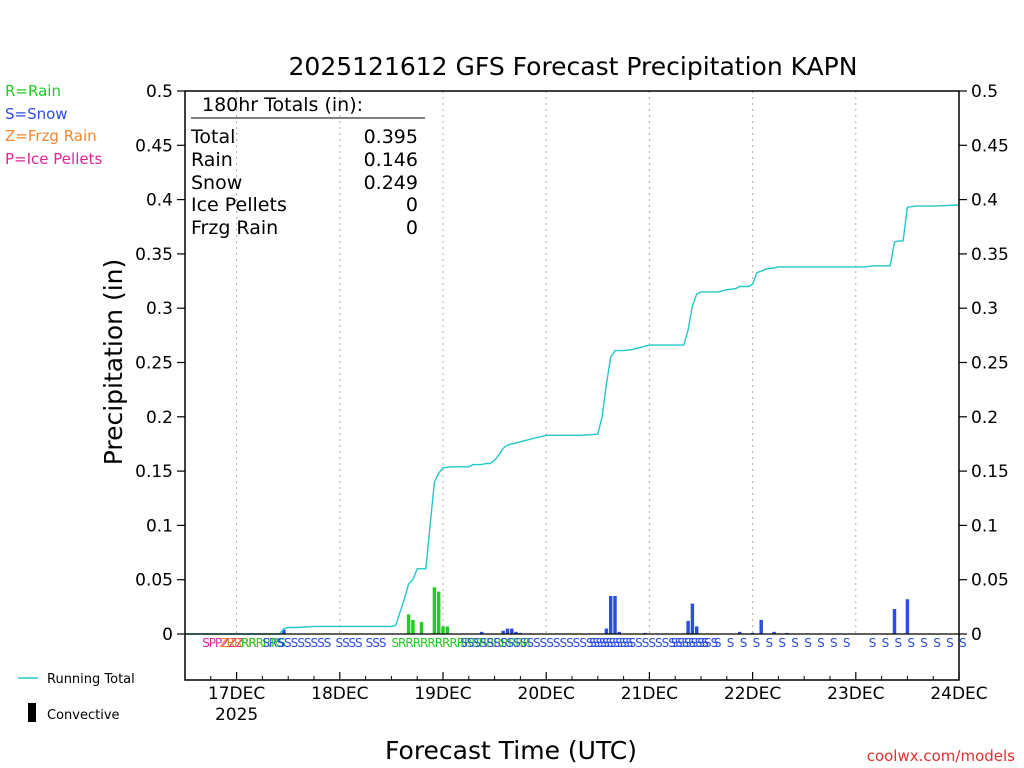 This screenshot has height=768, width=1024. What do you see at coordinates (167, 635) in the screenshot?
I see `y-tick-label-left: 0` at bounding box center [167, 635].